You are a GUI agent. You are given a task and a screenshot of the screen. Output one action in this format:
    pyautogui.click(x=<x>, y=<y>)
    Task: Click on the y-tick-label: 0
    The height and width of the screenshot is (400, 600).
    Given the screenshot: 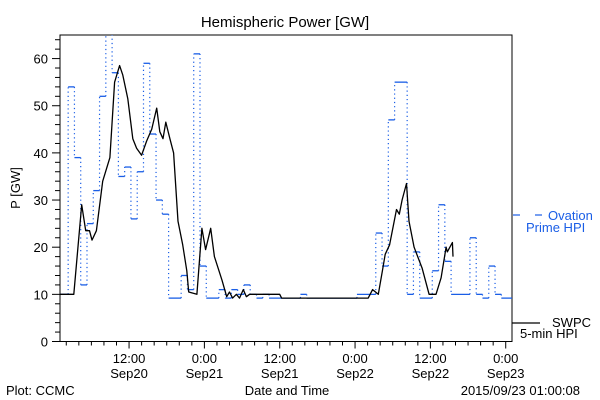 What is the action you would take?
    pyautogui.click(x=44, y=342)
    